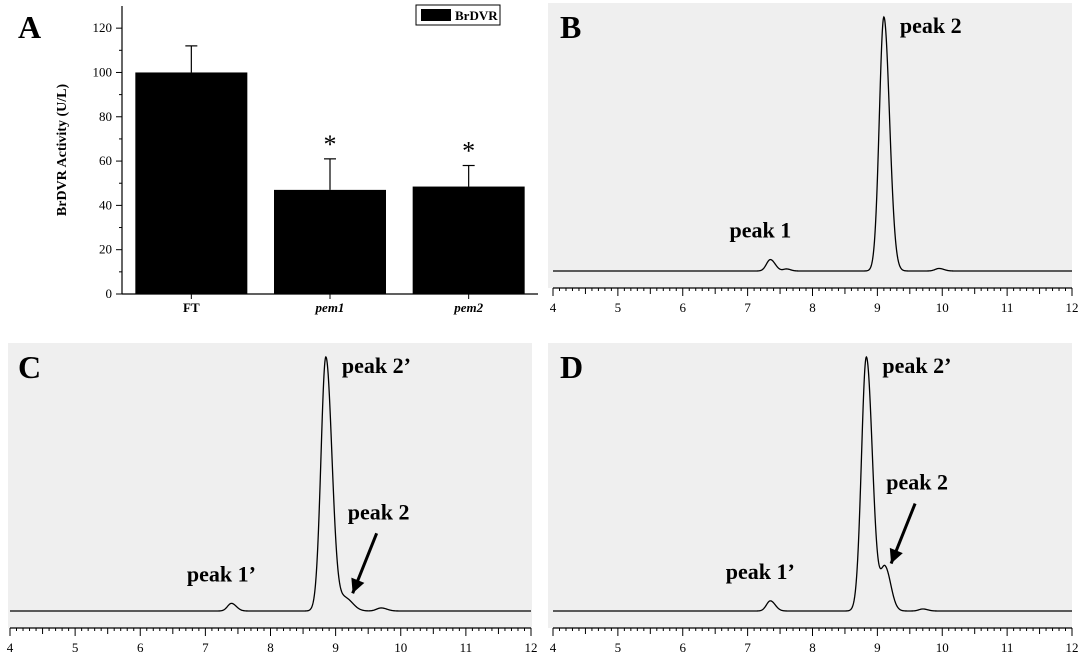 The height and width of the screenshot is (661, 1084). I want to click on peak-label: peak 1, so click(760, 230).